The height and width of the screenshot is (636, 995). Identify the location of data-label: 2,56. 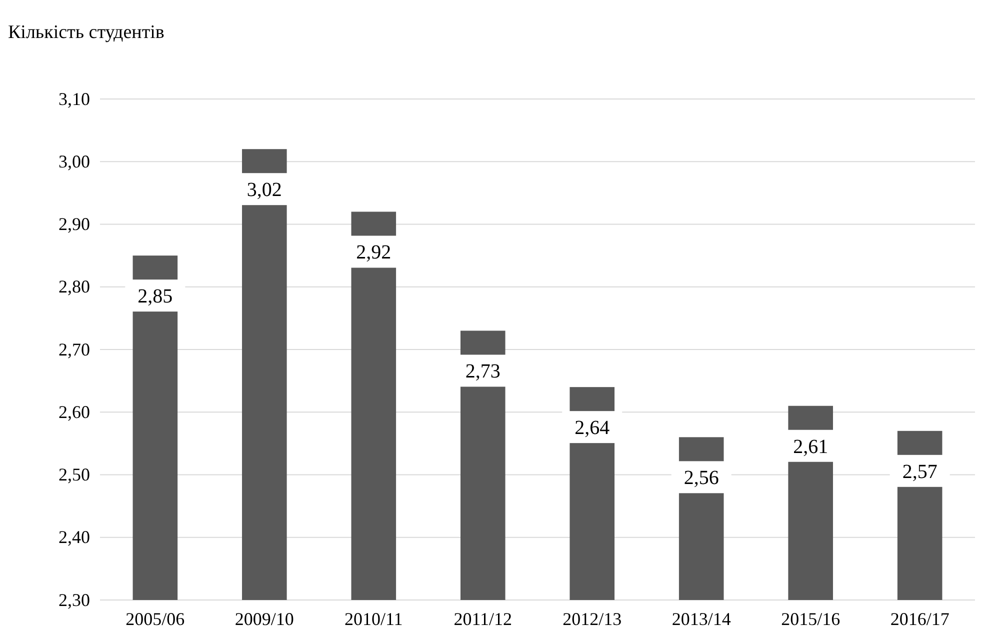
(701, 478).